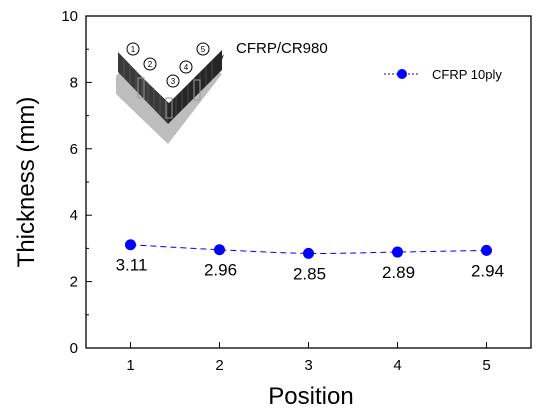 The height and width of the screenshot is (416, 550). Describe the element at coordinates (309, 273) in the screenshot. I see `data-label: 2.85` at that location.